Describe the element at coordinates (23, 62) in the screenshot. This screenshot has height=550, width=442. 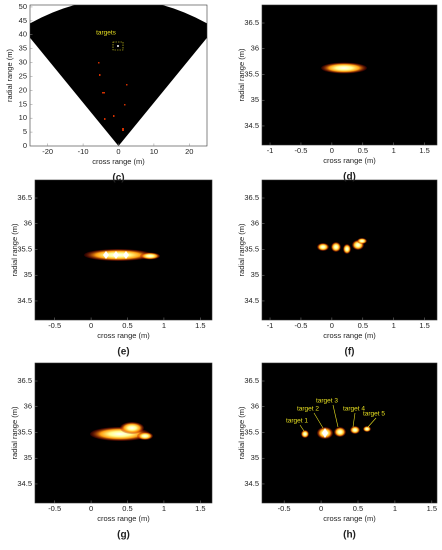
I see `y-tick-label: 30` at that location.